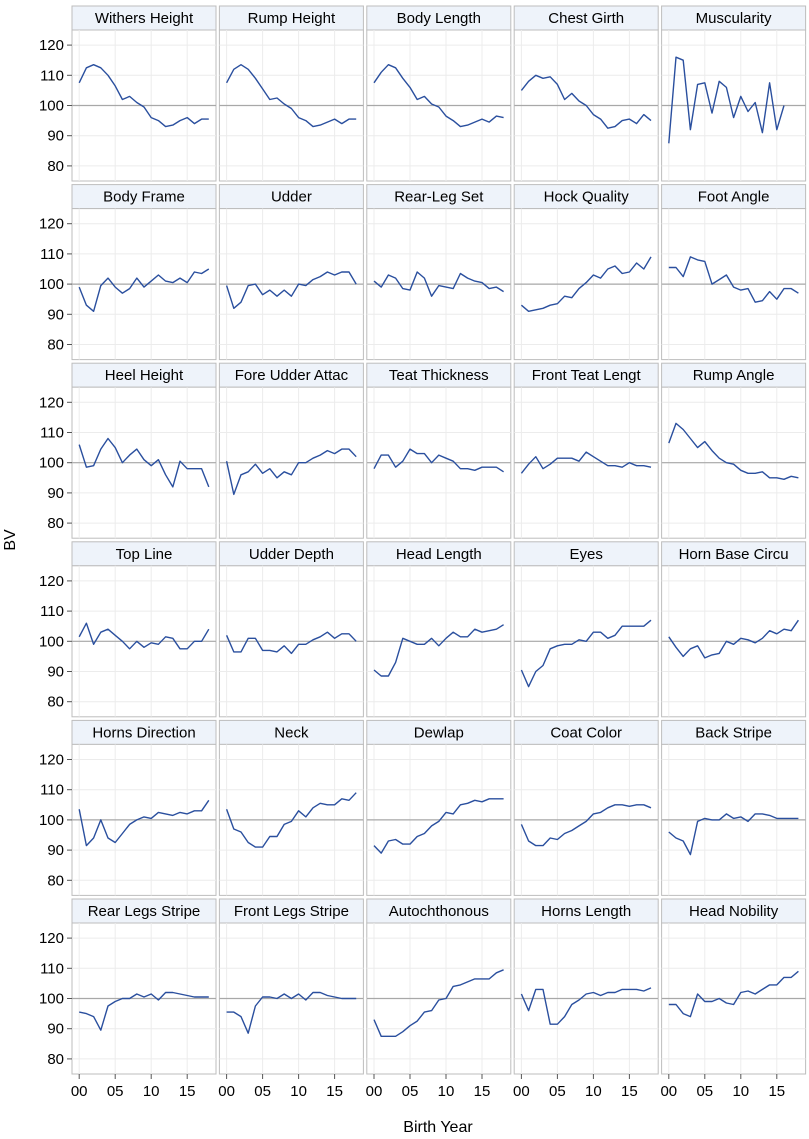 The image size is (809, 1139). What do you see at coordinates (734, 272) in the screenshot?
I see `panel: Foot Angle` at bounding box center [734, 272].